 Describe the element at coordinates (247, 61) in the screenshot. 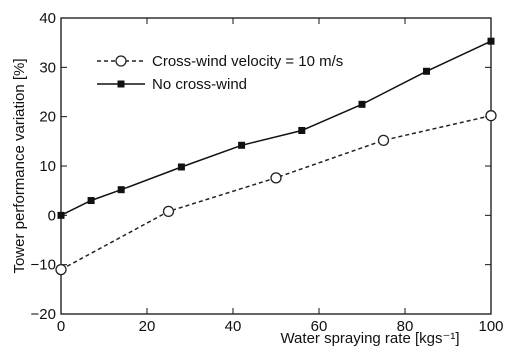

I see `legend-label-crosswind: Cross-wind velocity = 10 m/s` at that location.